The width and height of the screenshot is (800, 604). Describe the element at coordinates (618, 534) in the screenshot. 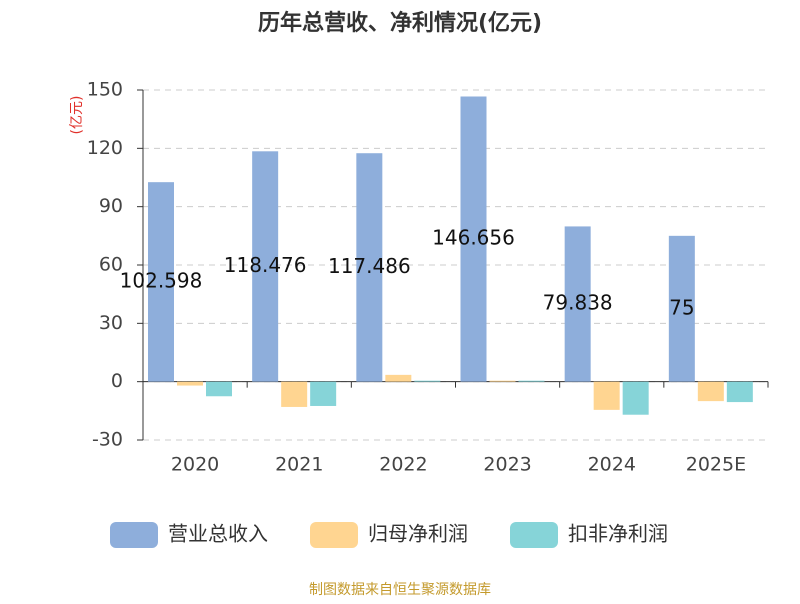

I see `legend-label: 扣非净利润` at that location.